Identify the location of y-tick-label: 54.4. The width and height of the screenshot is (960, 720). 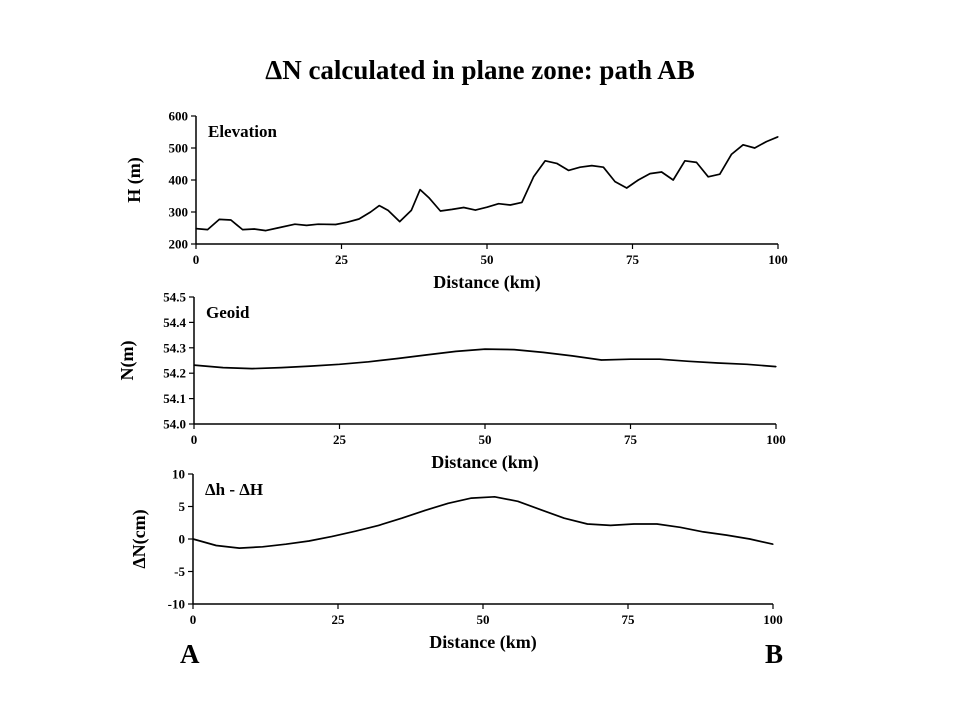
(174, 322).